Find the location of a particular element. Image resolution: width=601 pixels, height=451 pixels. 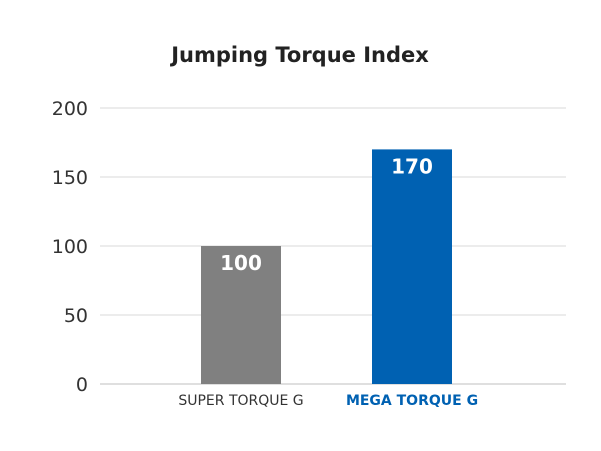

y-tick-label: 50 is located at coordinates (76, 316).